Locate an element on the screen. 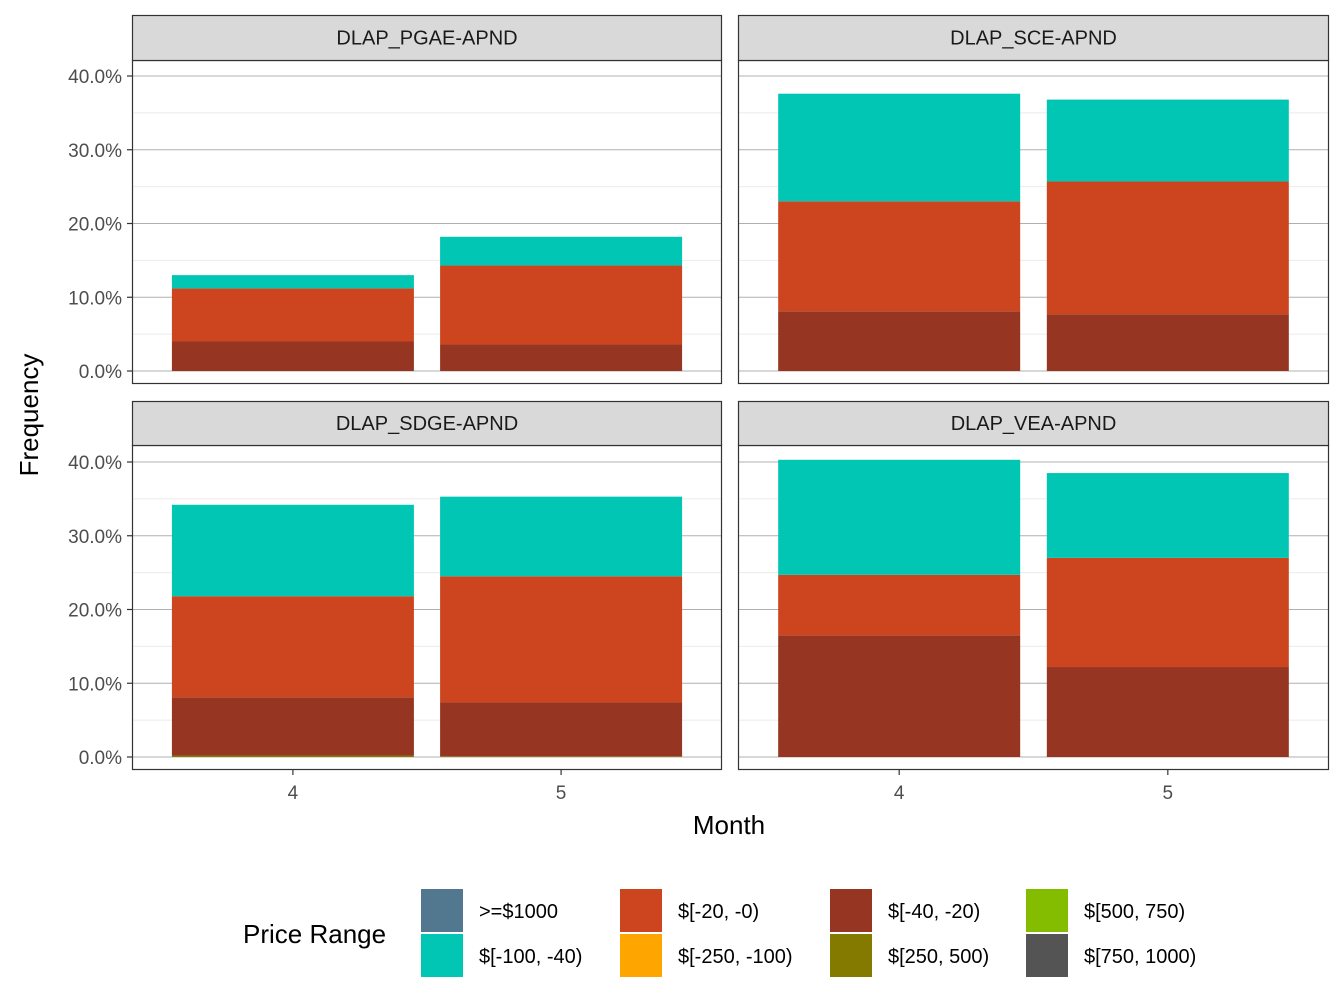 The height and width of the screenshot is (1008, 1344). facet-strip-label: DLAP_VEA-APND is located at coordinates (1034, 424).